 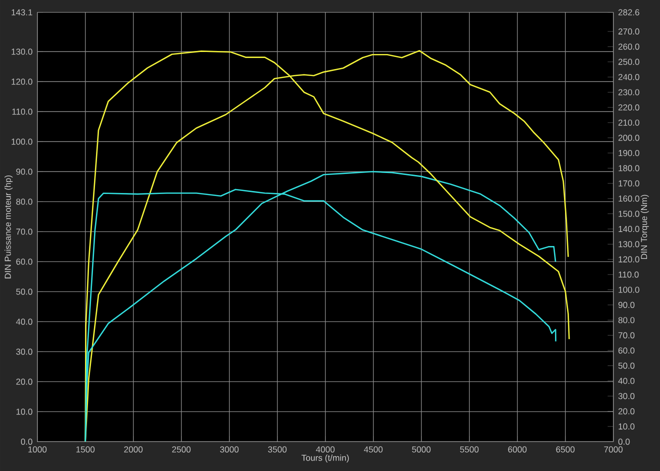 What do you see at coordinates (24, 231) in the screenshot?
I see `y-tick-label: 70.0` at bounding box center [24, 231].